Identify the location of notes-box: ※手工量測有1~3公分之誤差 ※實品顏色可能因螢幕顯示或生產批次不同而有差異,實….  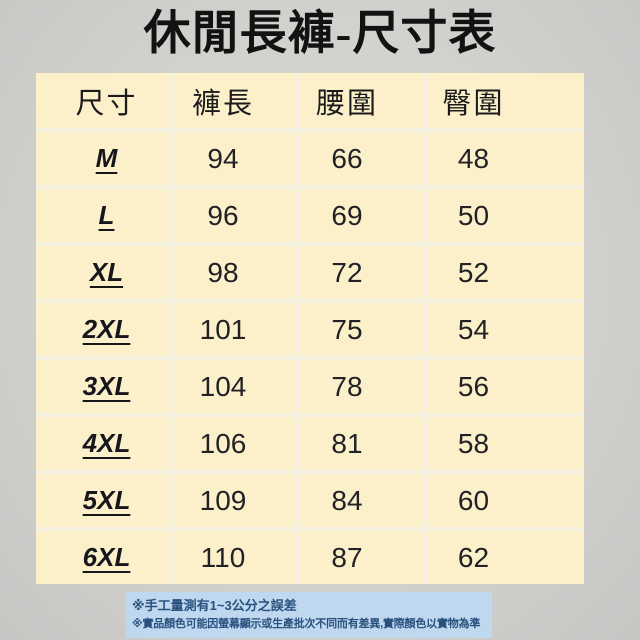
(309, 615).